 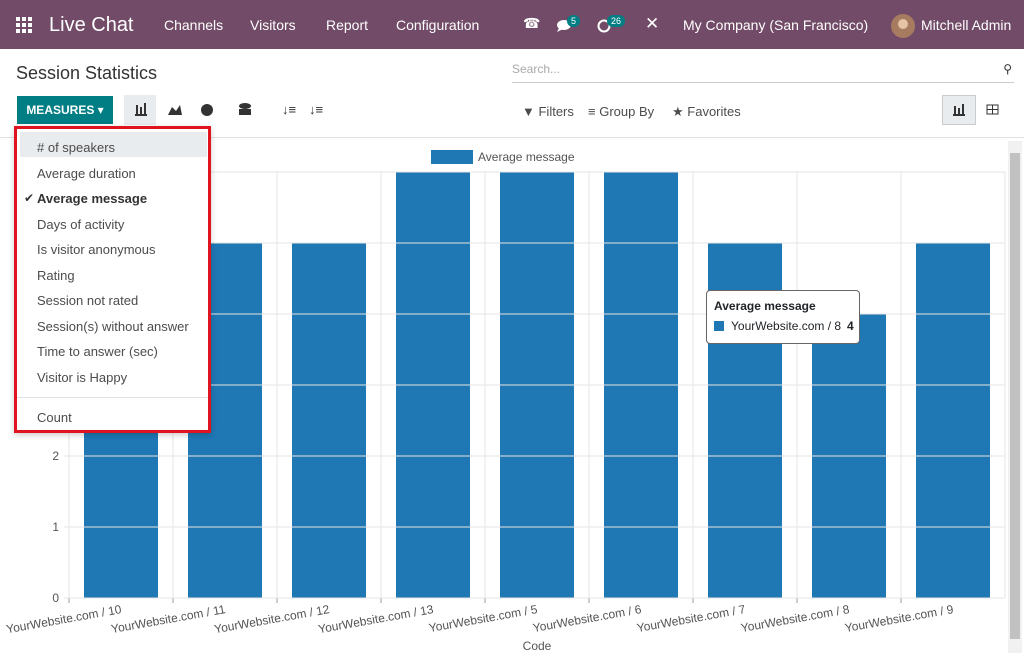 What do you see at coordinates (537, 646) in the screenshot?
I see `x-axis-title: Code` at bounding box center [537, 646].